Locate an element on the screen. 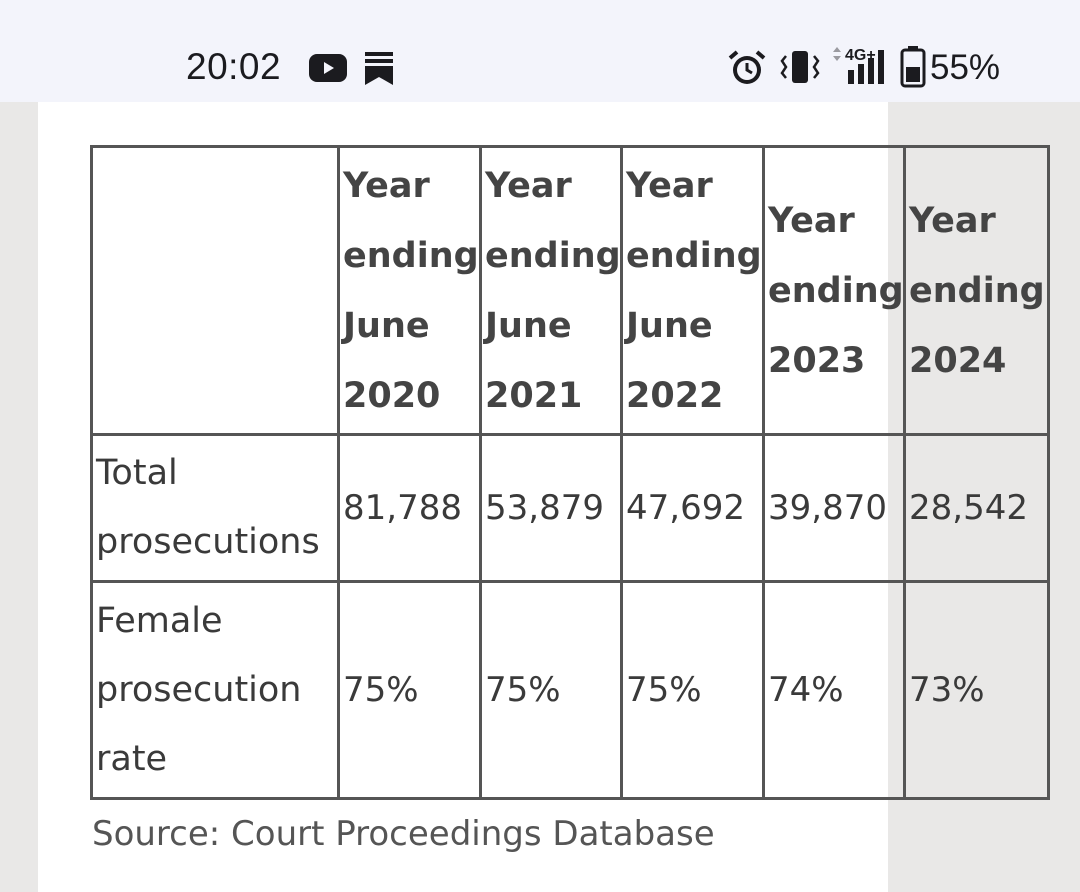 Image resolution: width=1080 pixels, height=892 pixels. table-cell: 28,542 is located at coordinates (976, 508).